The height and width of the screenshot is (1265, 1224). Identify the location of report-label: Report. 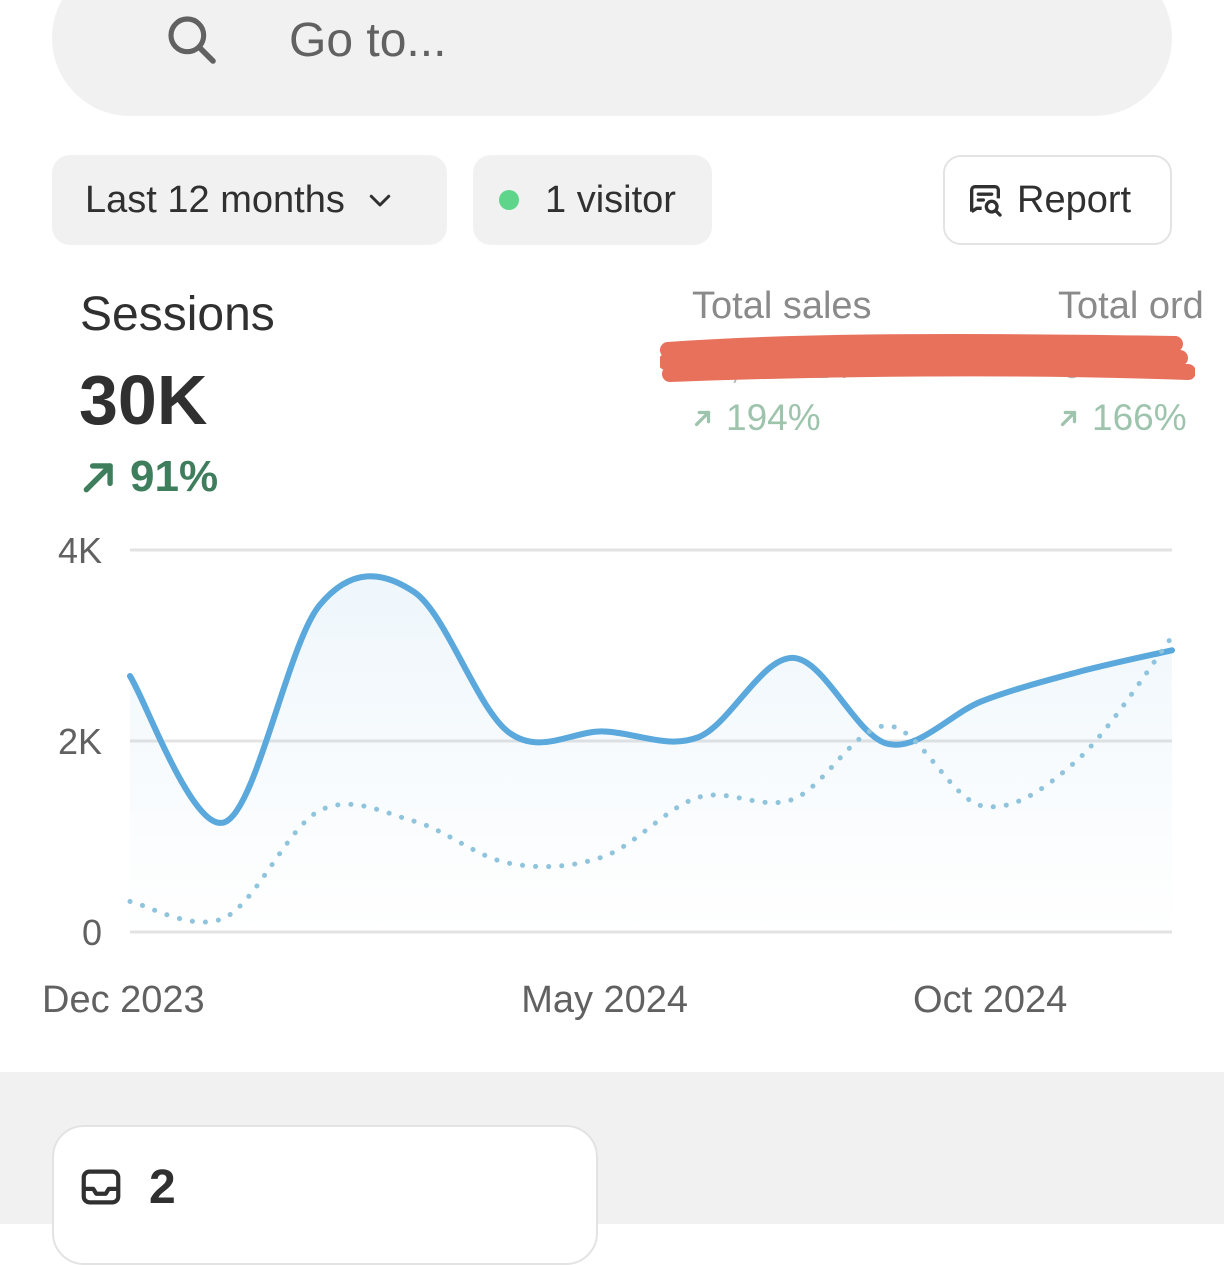
(1074, 199).